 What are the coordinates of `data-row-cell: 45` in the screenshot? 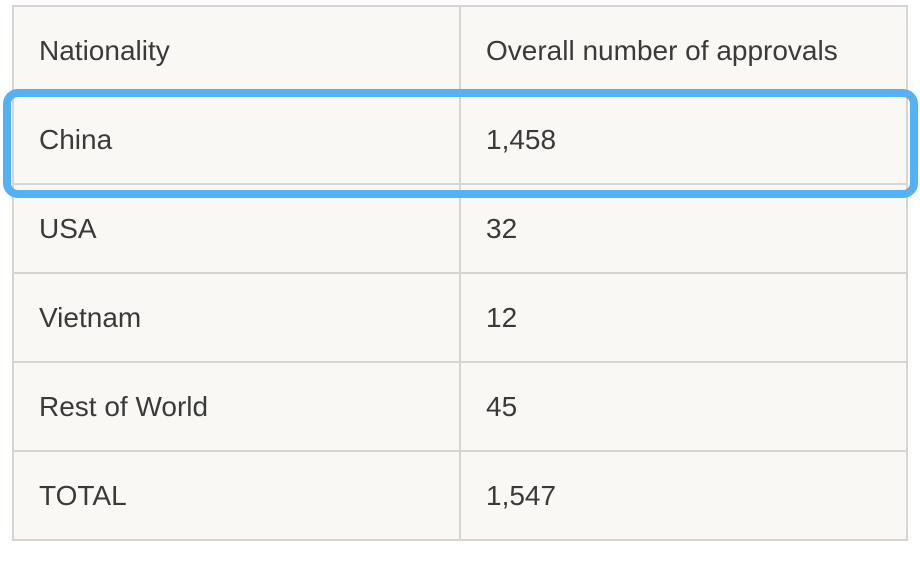 It's located at (683, 406).